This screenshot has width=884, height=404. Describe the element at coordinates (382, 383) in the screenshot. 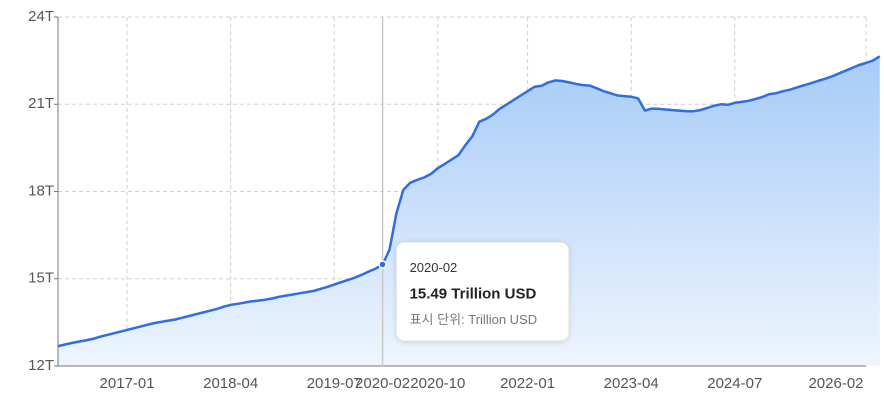

I see `x-tick-label: 2020-02` at that location.